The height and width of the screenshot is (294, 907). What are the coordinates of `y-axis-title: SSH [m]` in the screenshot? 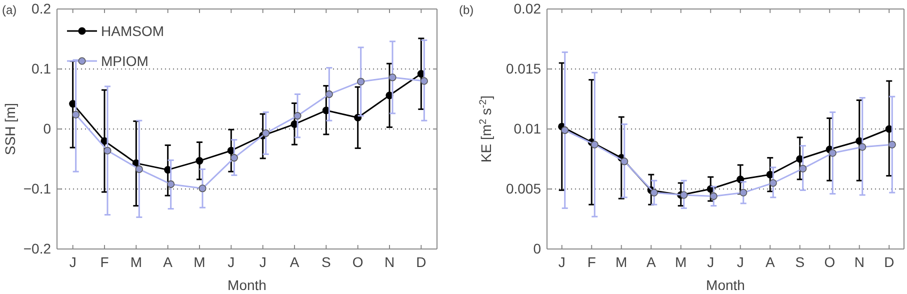 It's located at (10, 129).